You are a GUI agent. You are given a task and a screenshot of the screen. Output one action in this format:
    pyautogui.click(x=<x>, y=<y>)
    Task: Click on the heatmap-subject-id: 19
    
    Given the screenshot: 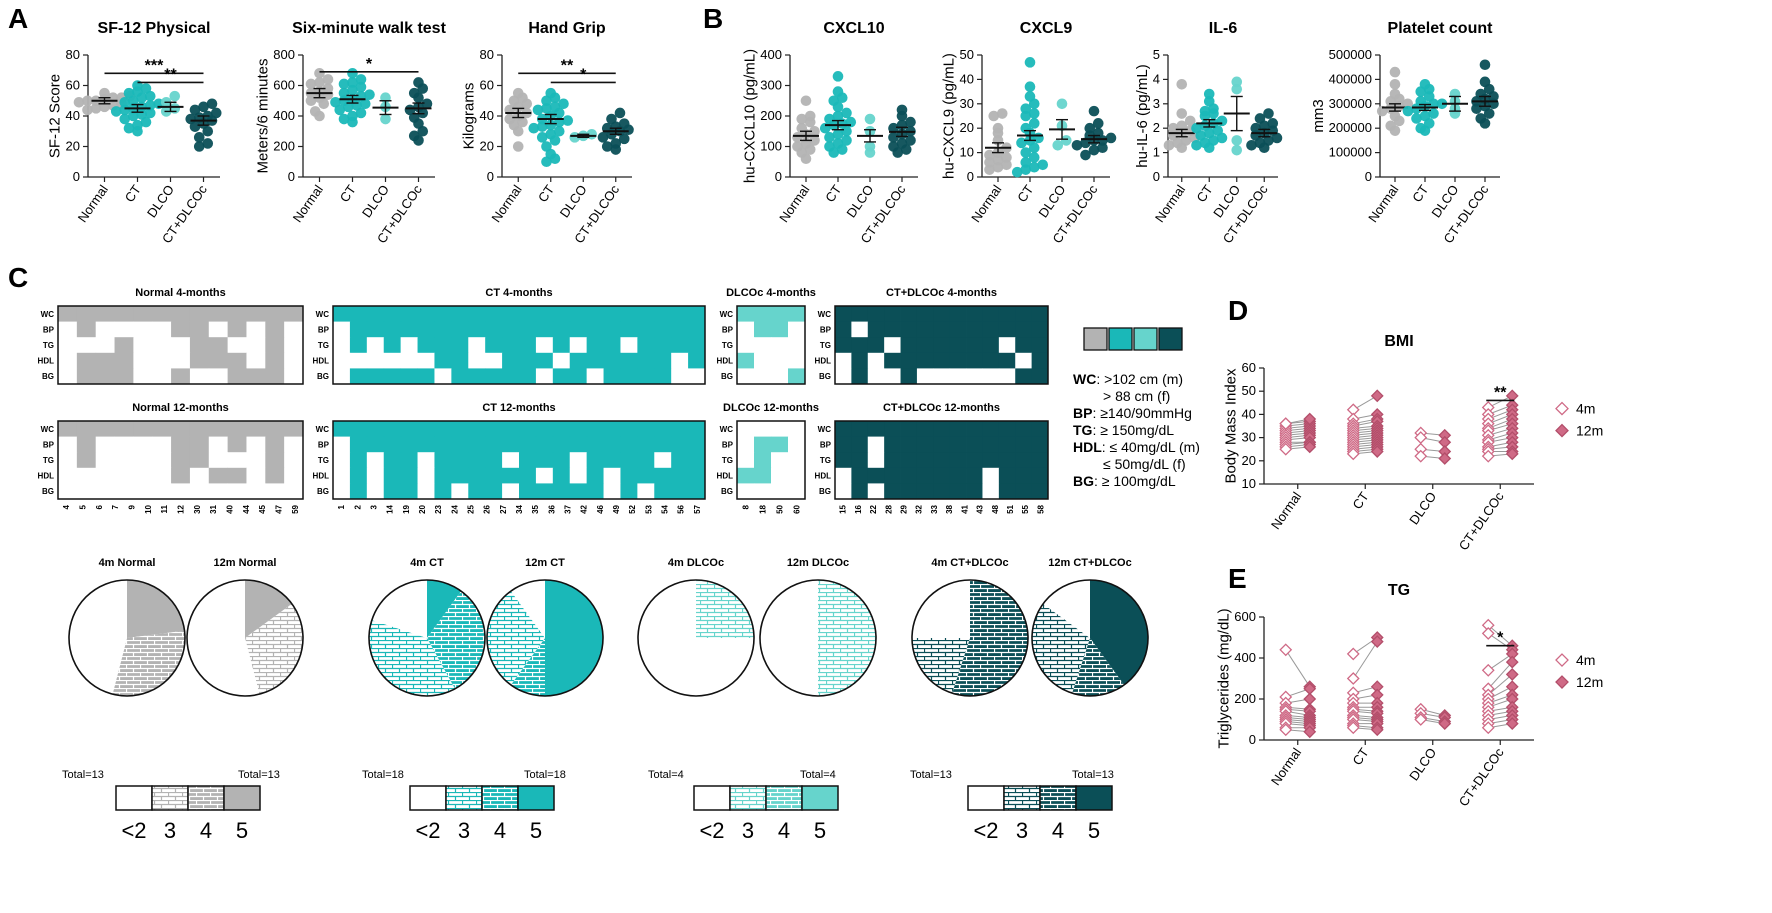 What is the action you would take?
    pyautogui.click(x=406, y=508)
    